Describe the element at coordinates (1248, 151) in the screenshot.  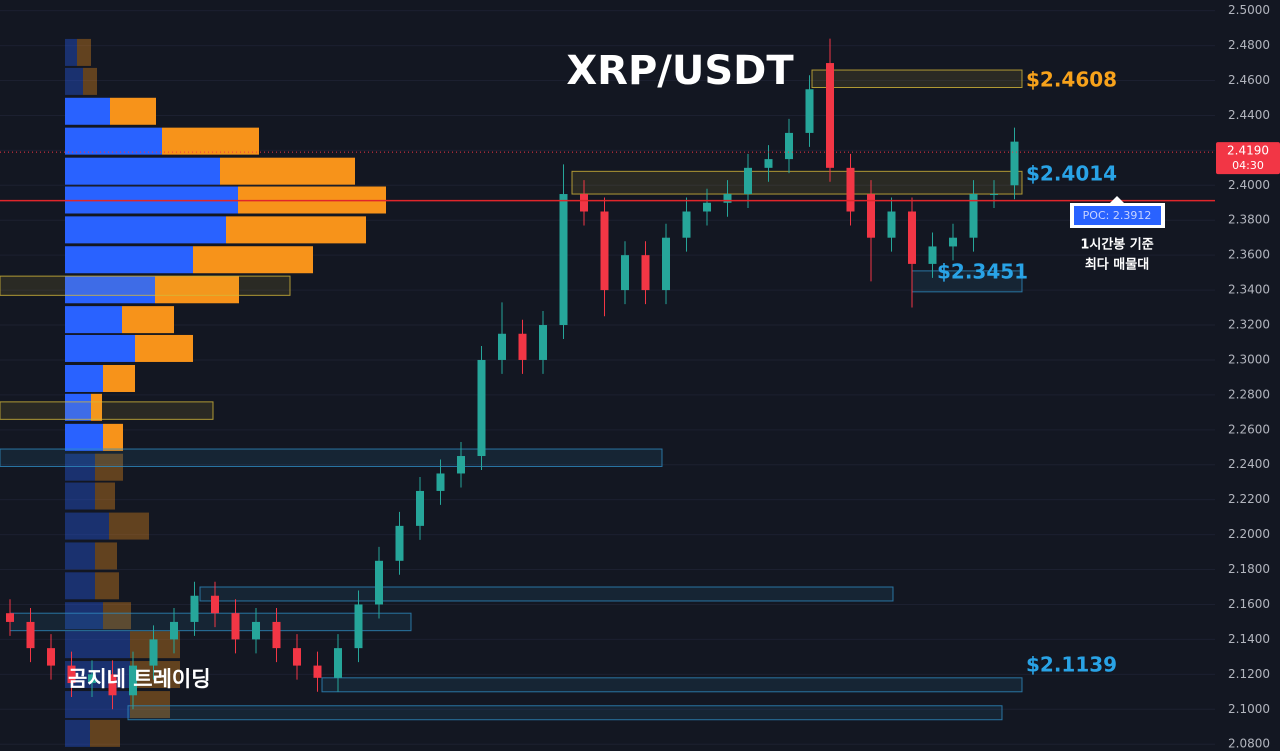
I see `current-price-label: 2.4190` at that location.